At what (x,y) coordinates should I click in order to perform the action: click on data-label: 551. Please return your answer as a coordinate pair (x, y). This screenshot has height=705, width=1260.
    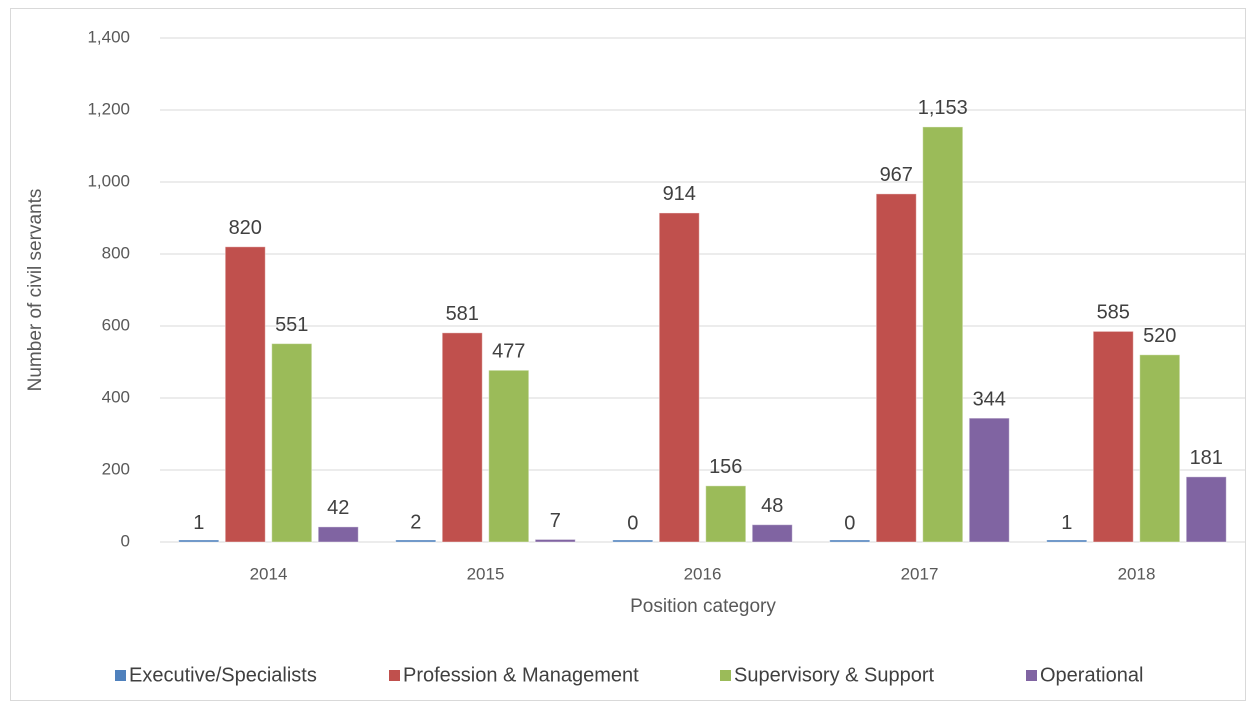
    Looking at the image, I should click on (291, 325).